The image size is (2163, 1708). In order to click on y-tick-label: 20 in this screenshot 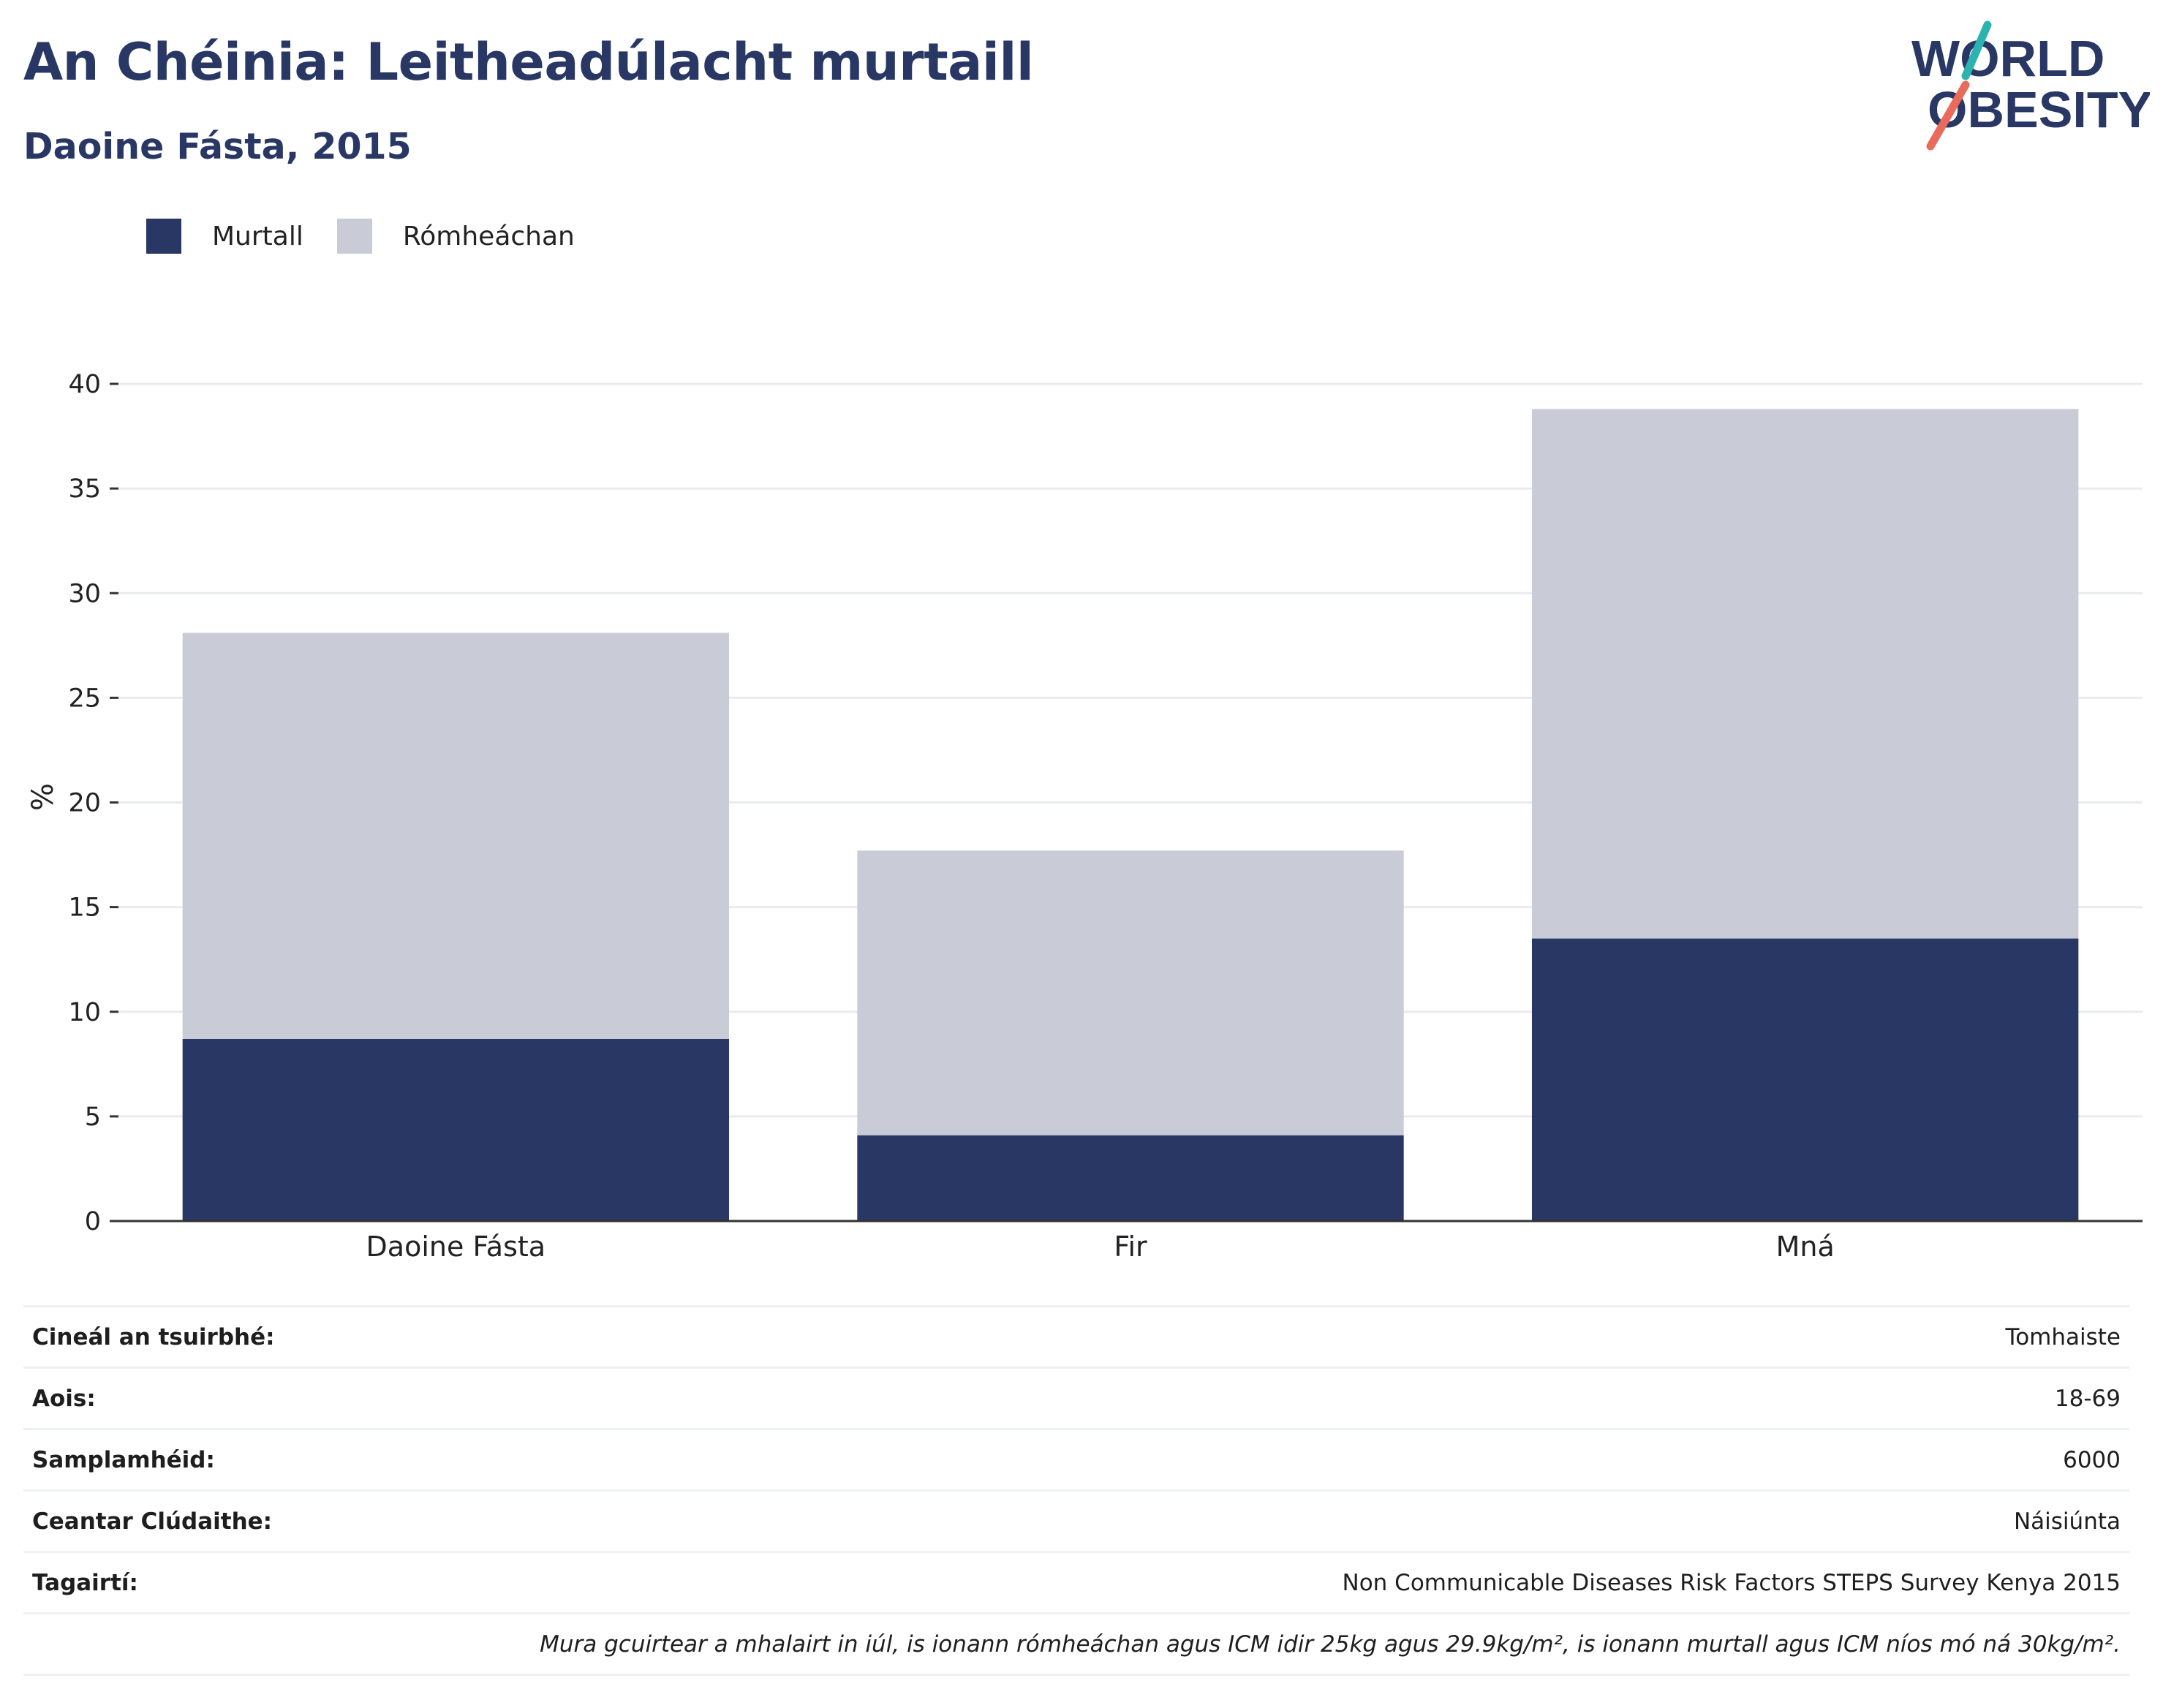, I will do `click(85, 803)`.